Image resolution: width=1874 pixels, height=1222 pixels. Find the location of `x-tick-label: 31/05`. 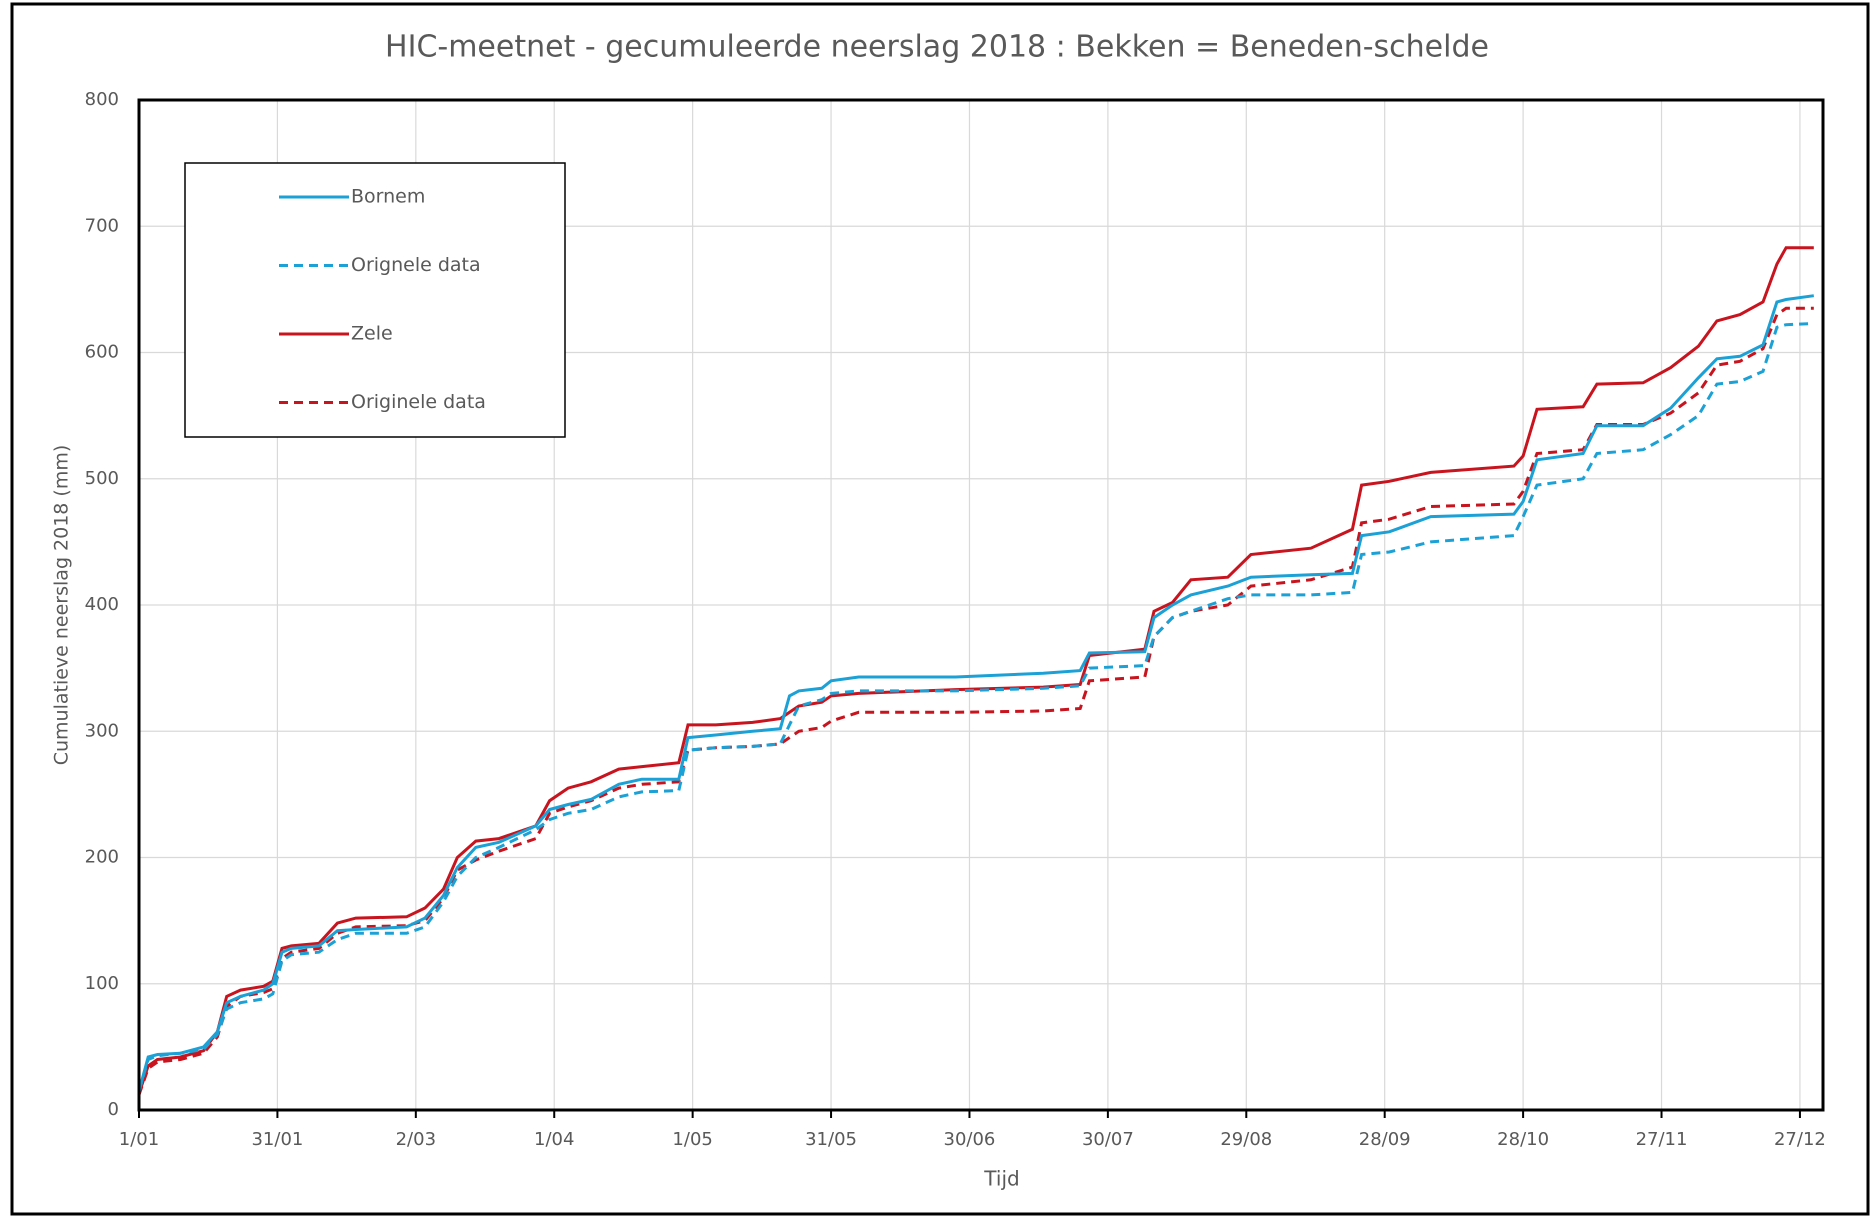

x-tick-label: 31/05 is located at coordinates (831, 1139).